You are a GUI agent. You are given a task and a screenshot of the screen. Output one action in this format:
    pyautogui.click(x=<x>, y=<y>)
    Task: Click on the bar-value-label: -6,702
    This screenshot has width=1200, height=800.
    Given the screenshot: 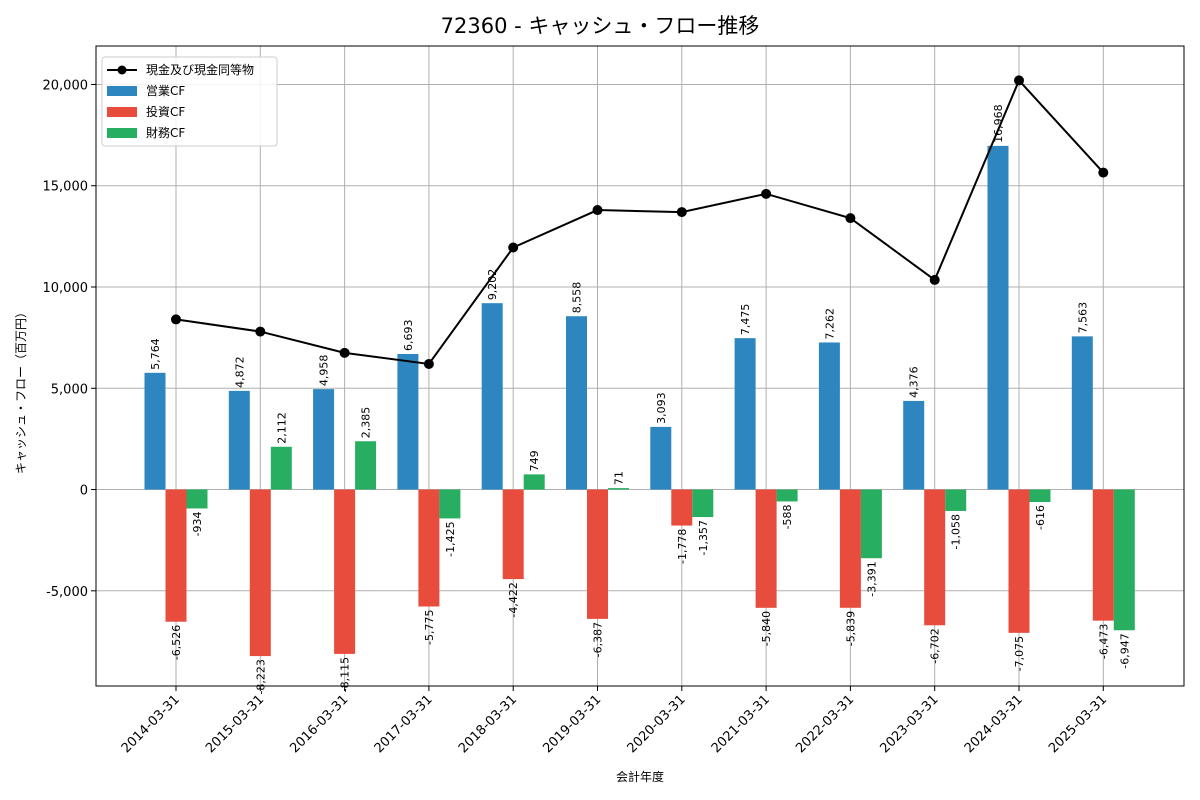 What is the action you would take?
    pyautogui.click(x=935, y=645)
    